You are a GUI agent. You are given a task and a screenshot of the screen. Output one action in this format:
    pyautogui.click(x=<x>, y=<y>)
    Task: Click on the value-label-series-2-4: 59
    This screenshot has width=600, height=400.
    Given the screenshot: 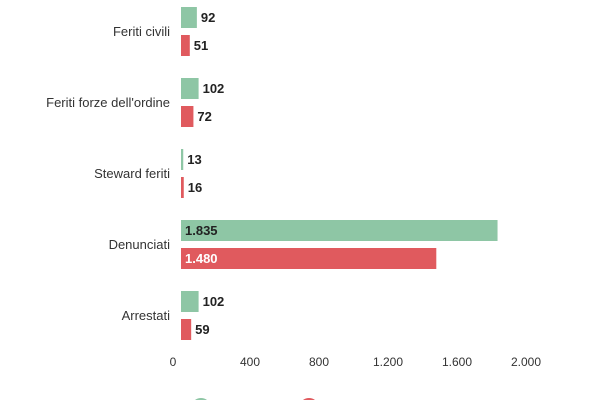 What is the action you would take?
    pyautogui.click(x=202, y=329)
    